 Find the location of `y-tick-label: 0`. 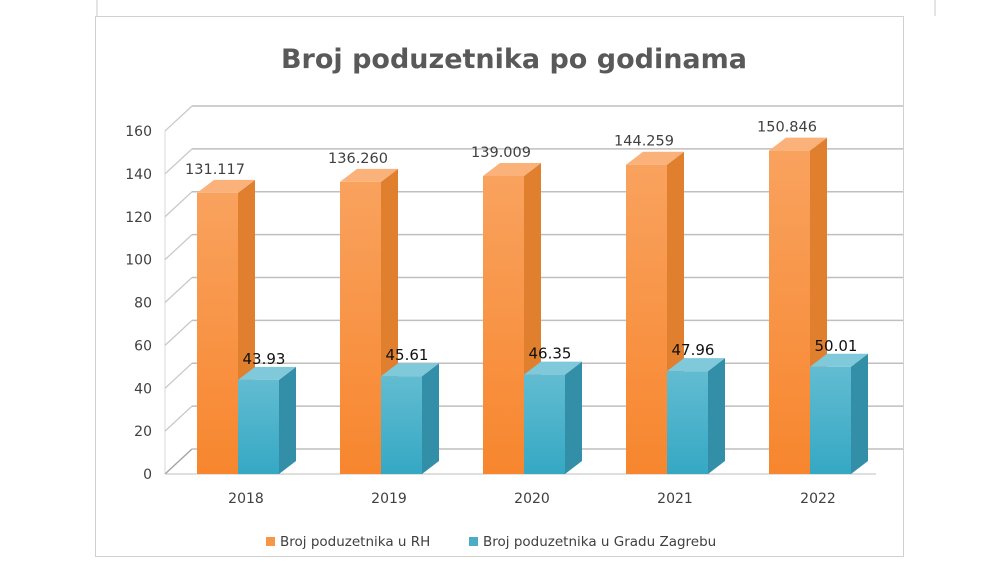

y-tick-label: 0 is located at coordinates (147, 475).